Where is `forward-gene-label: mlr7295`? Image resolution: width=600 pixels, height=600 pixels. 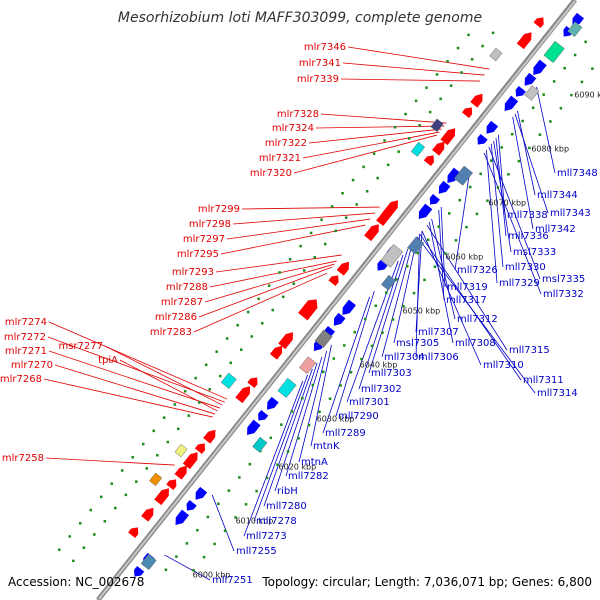
forward-gene-label: mlr7295 is located at coordinates (198, 254).